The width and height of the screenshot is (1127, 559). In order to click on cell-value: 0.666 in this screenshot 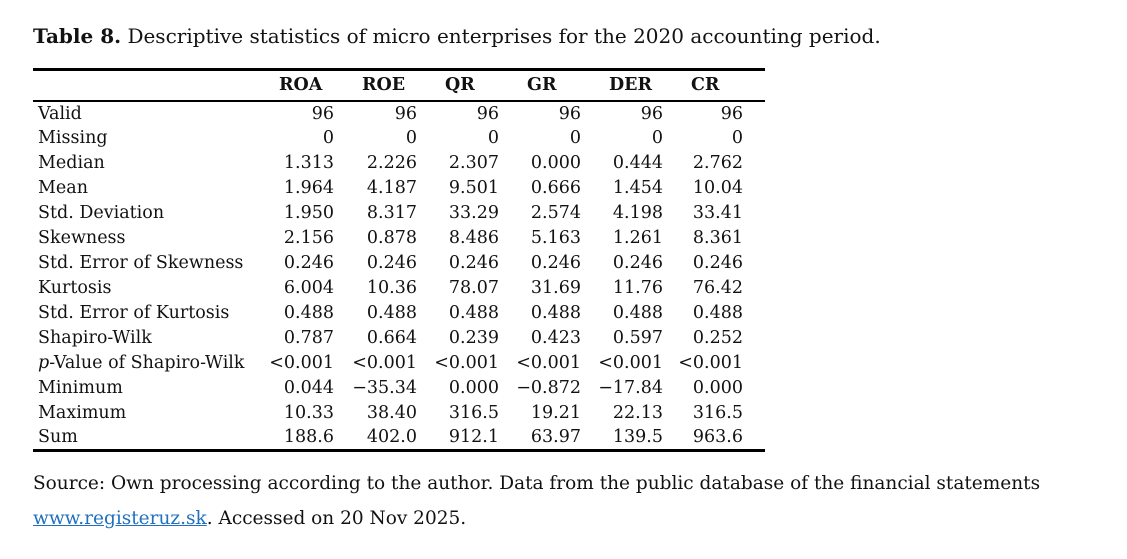, I will do `click(555, 188)`.